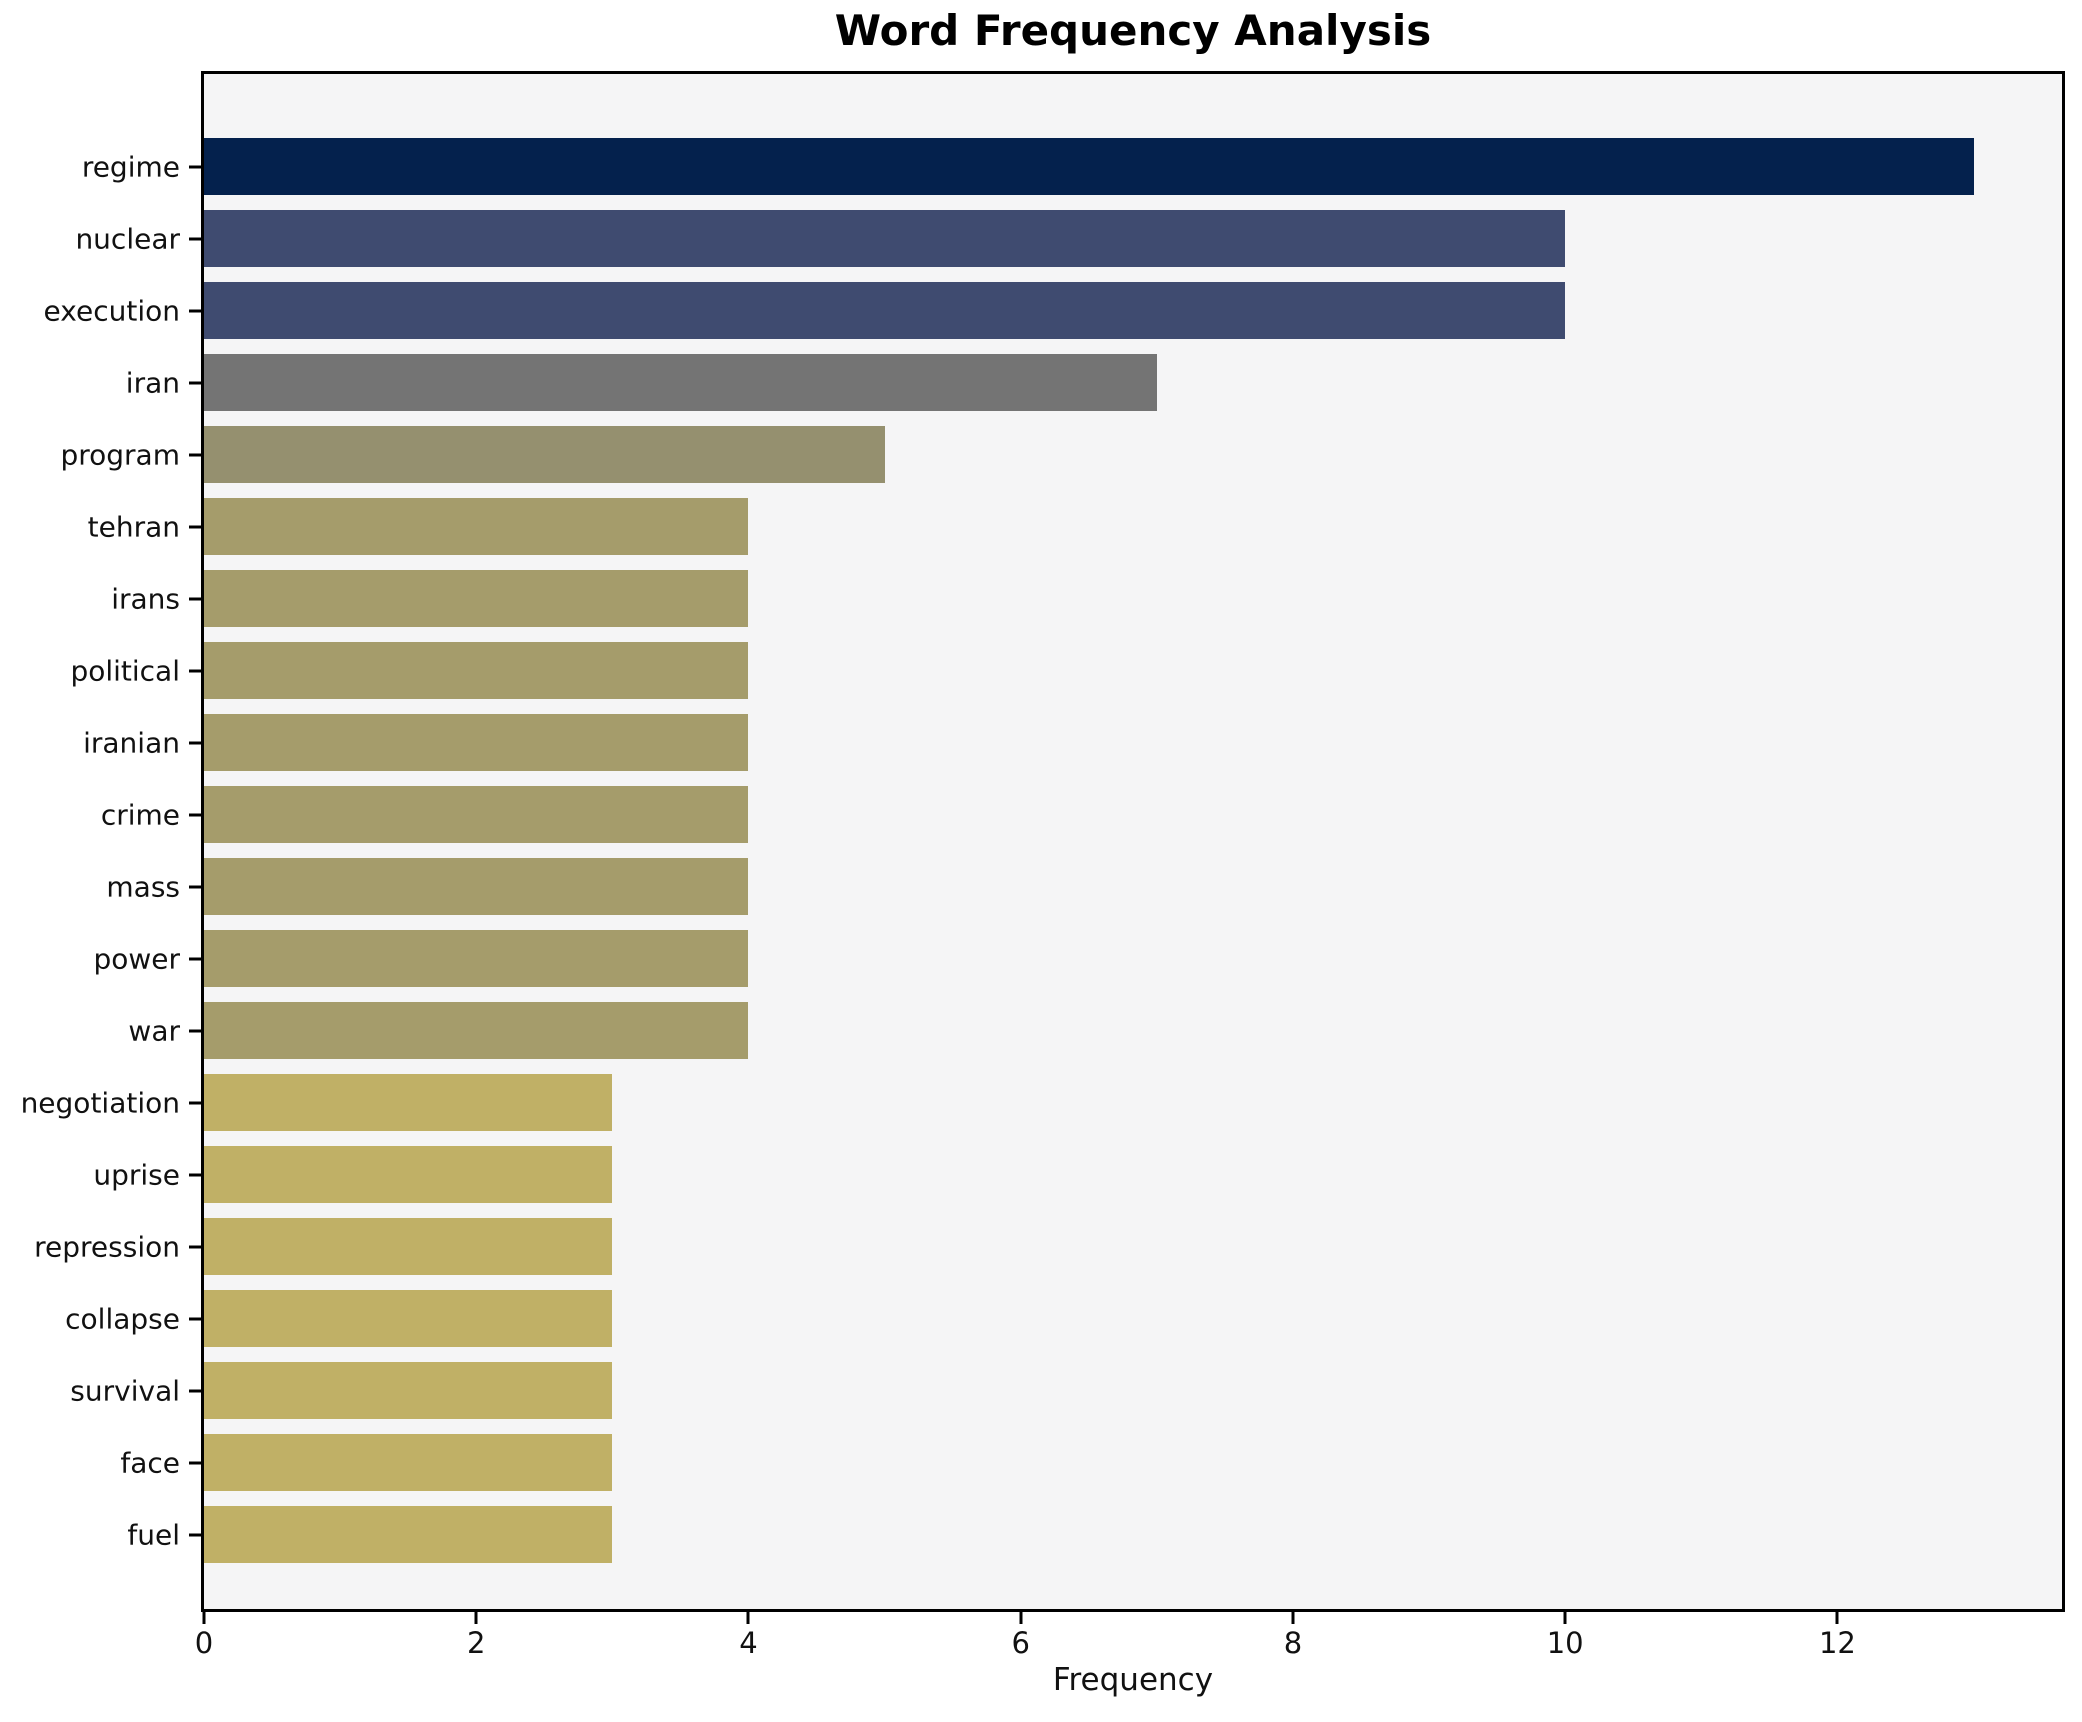 This screenshot has width=2082, height=1722. What do you see at coordinates (1066, 1390) in the screenshot?
I see `bar-row: survival` at bounding box center [1066, 1390].